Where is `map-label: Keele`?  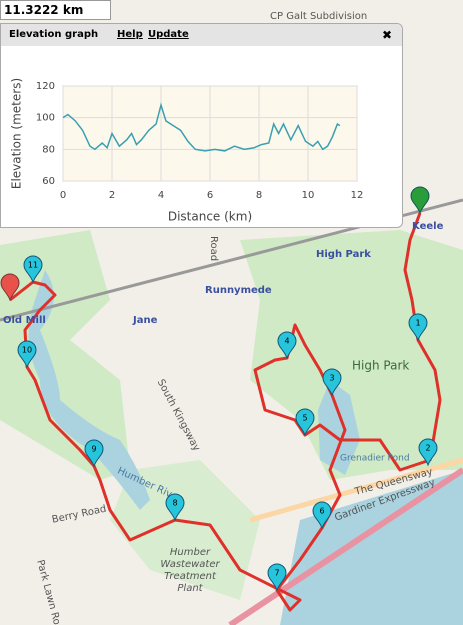 map-label: Keele is located at coordinates (428, 226).